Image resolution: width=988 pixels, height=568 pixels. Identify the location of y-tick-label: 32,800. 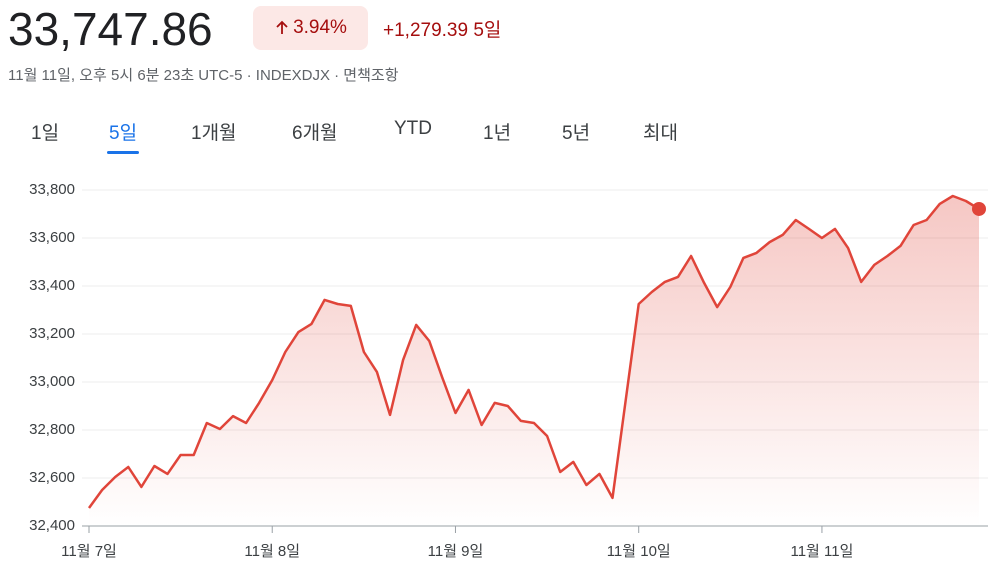
(52, 429).